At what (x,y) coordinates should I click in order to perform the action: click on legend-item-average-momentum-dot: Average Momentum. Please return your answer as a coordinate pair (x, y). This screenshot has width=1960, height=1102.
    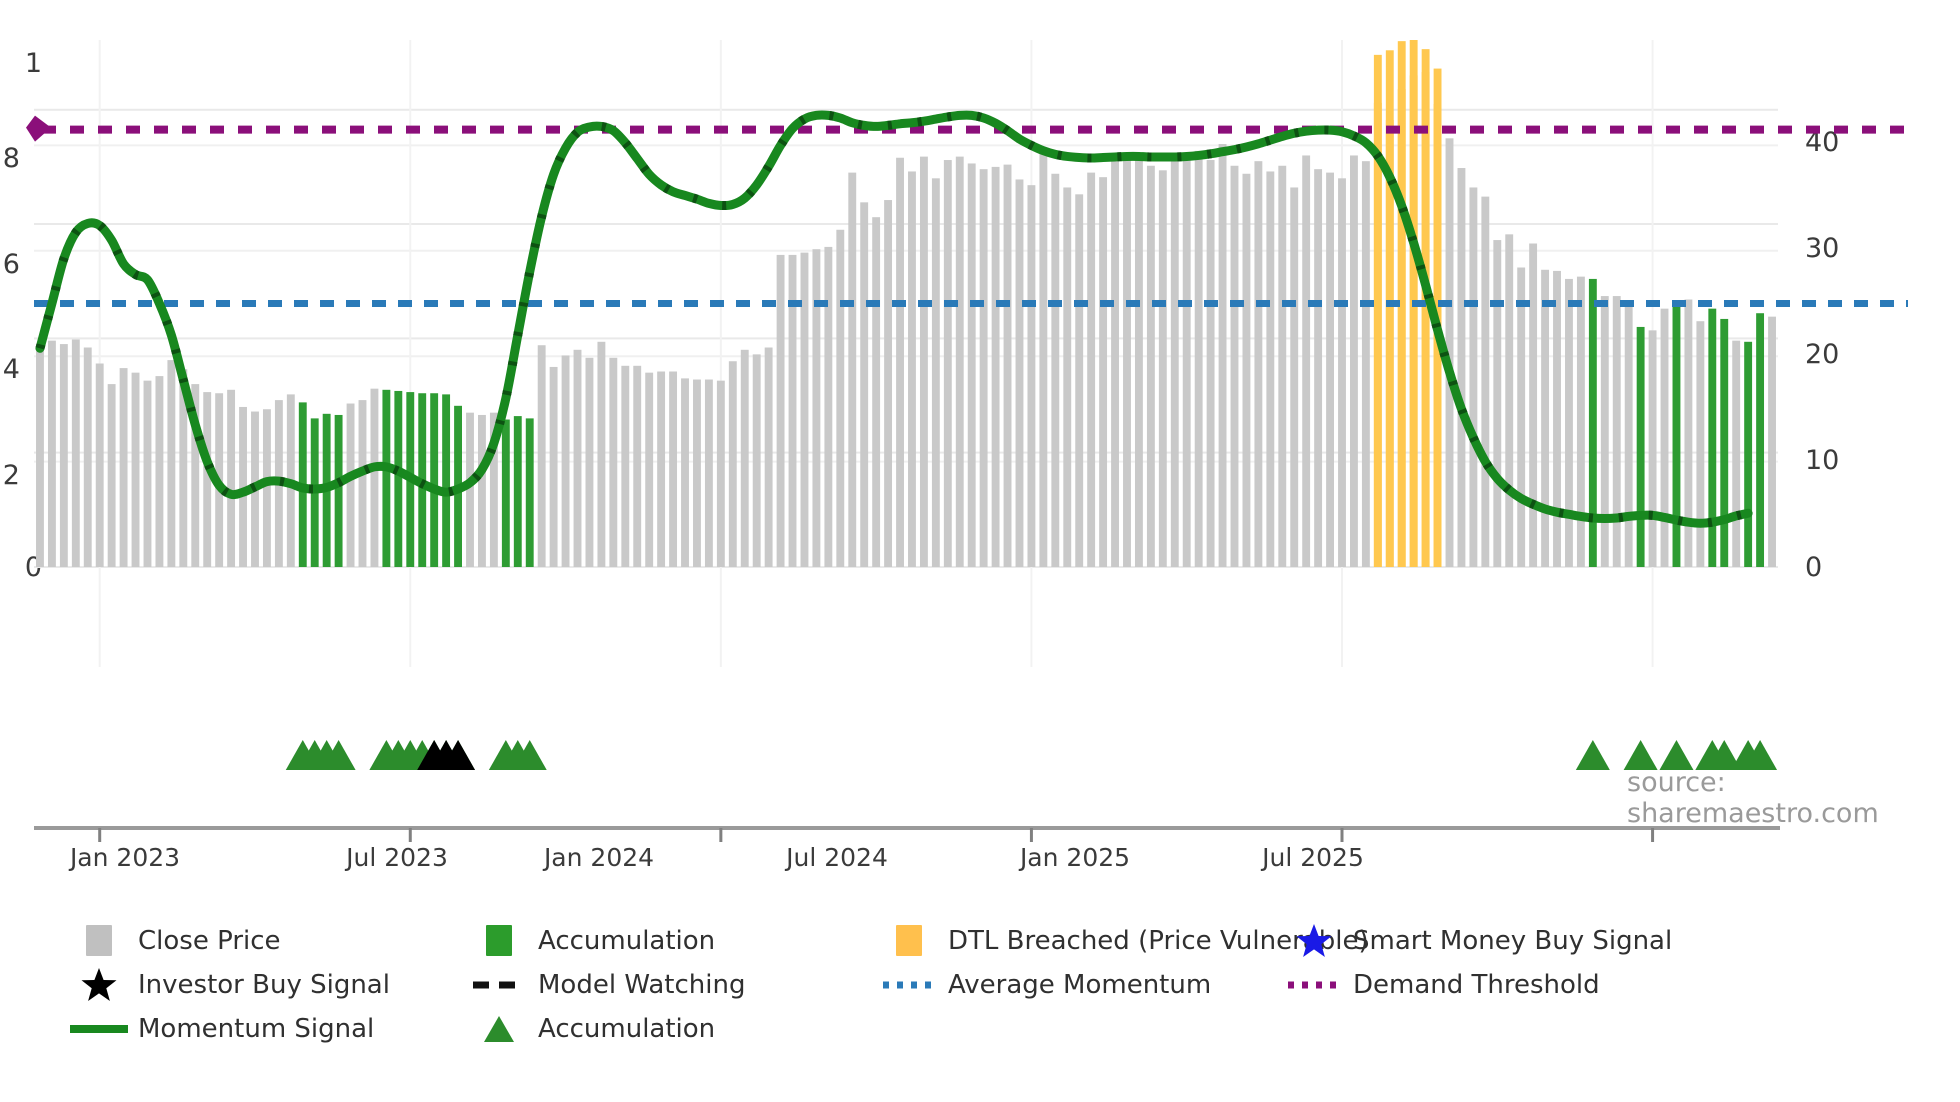
    Looking at the image, I should click on (1040, 984).